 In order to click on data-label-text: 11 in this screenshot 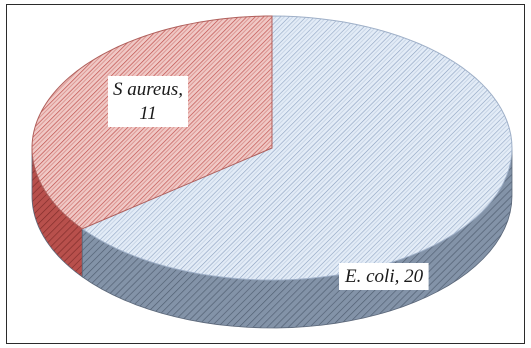, I will do `click(148, 113)`.